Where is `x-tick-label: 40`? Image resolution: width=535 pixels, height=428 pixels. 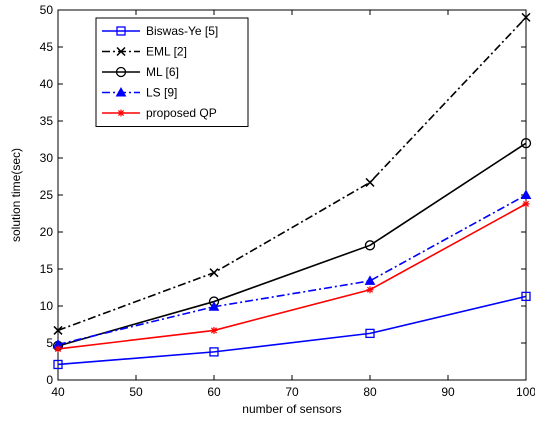 x-tick-label: 40 is located at coordinates (58, 392).